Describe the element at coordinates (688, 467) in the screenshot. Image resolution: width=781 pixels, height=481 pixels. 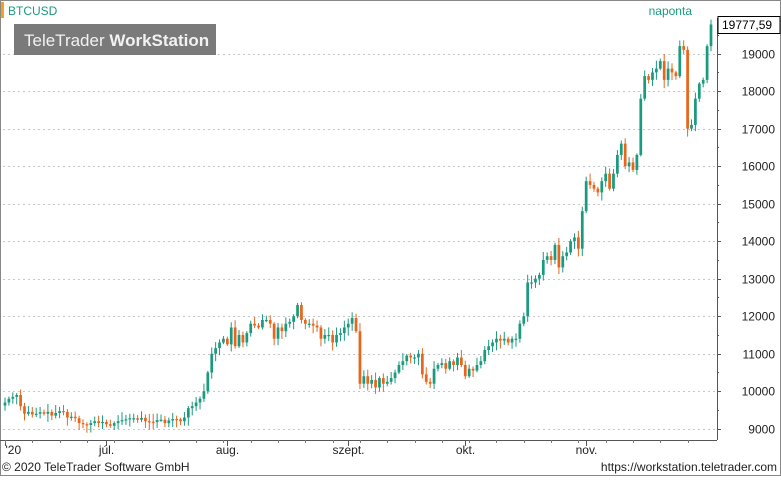
I see `source-url: https://workstation.teletrader.com` at that location.